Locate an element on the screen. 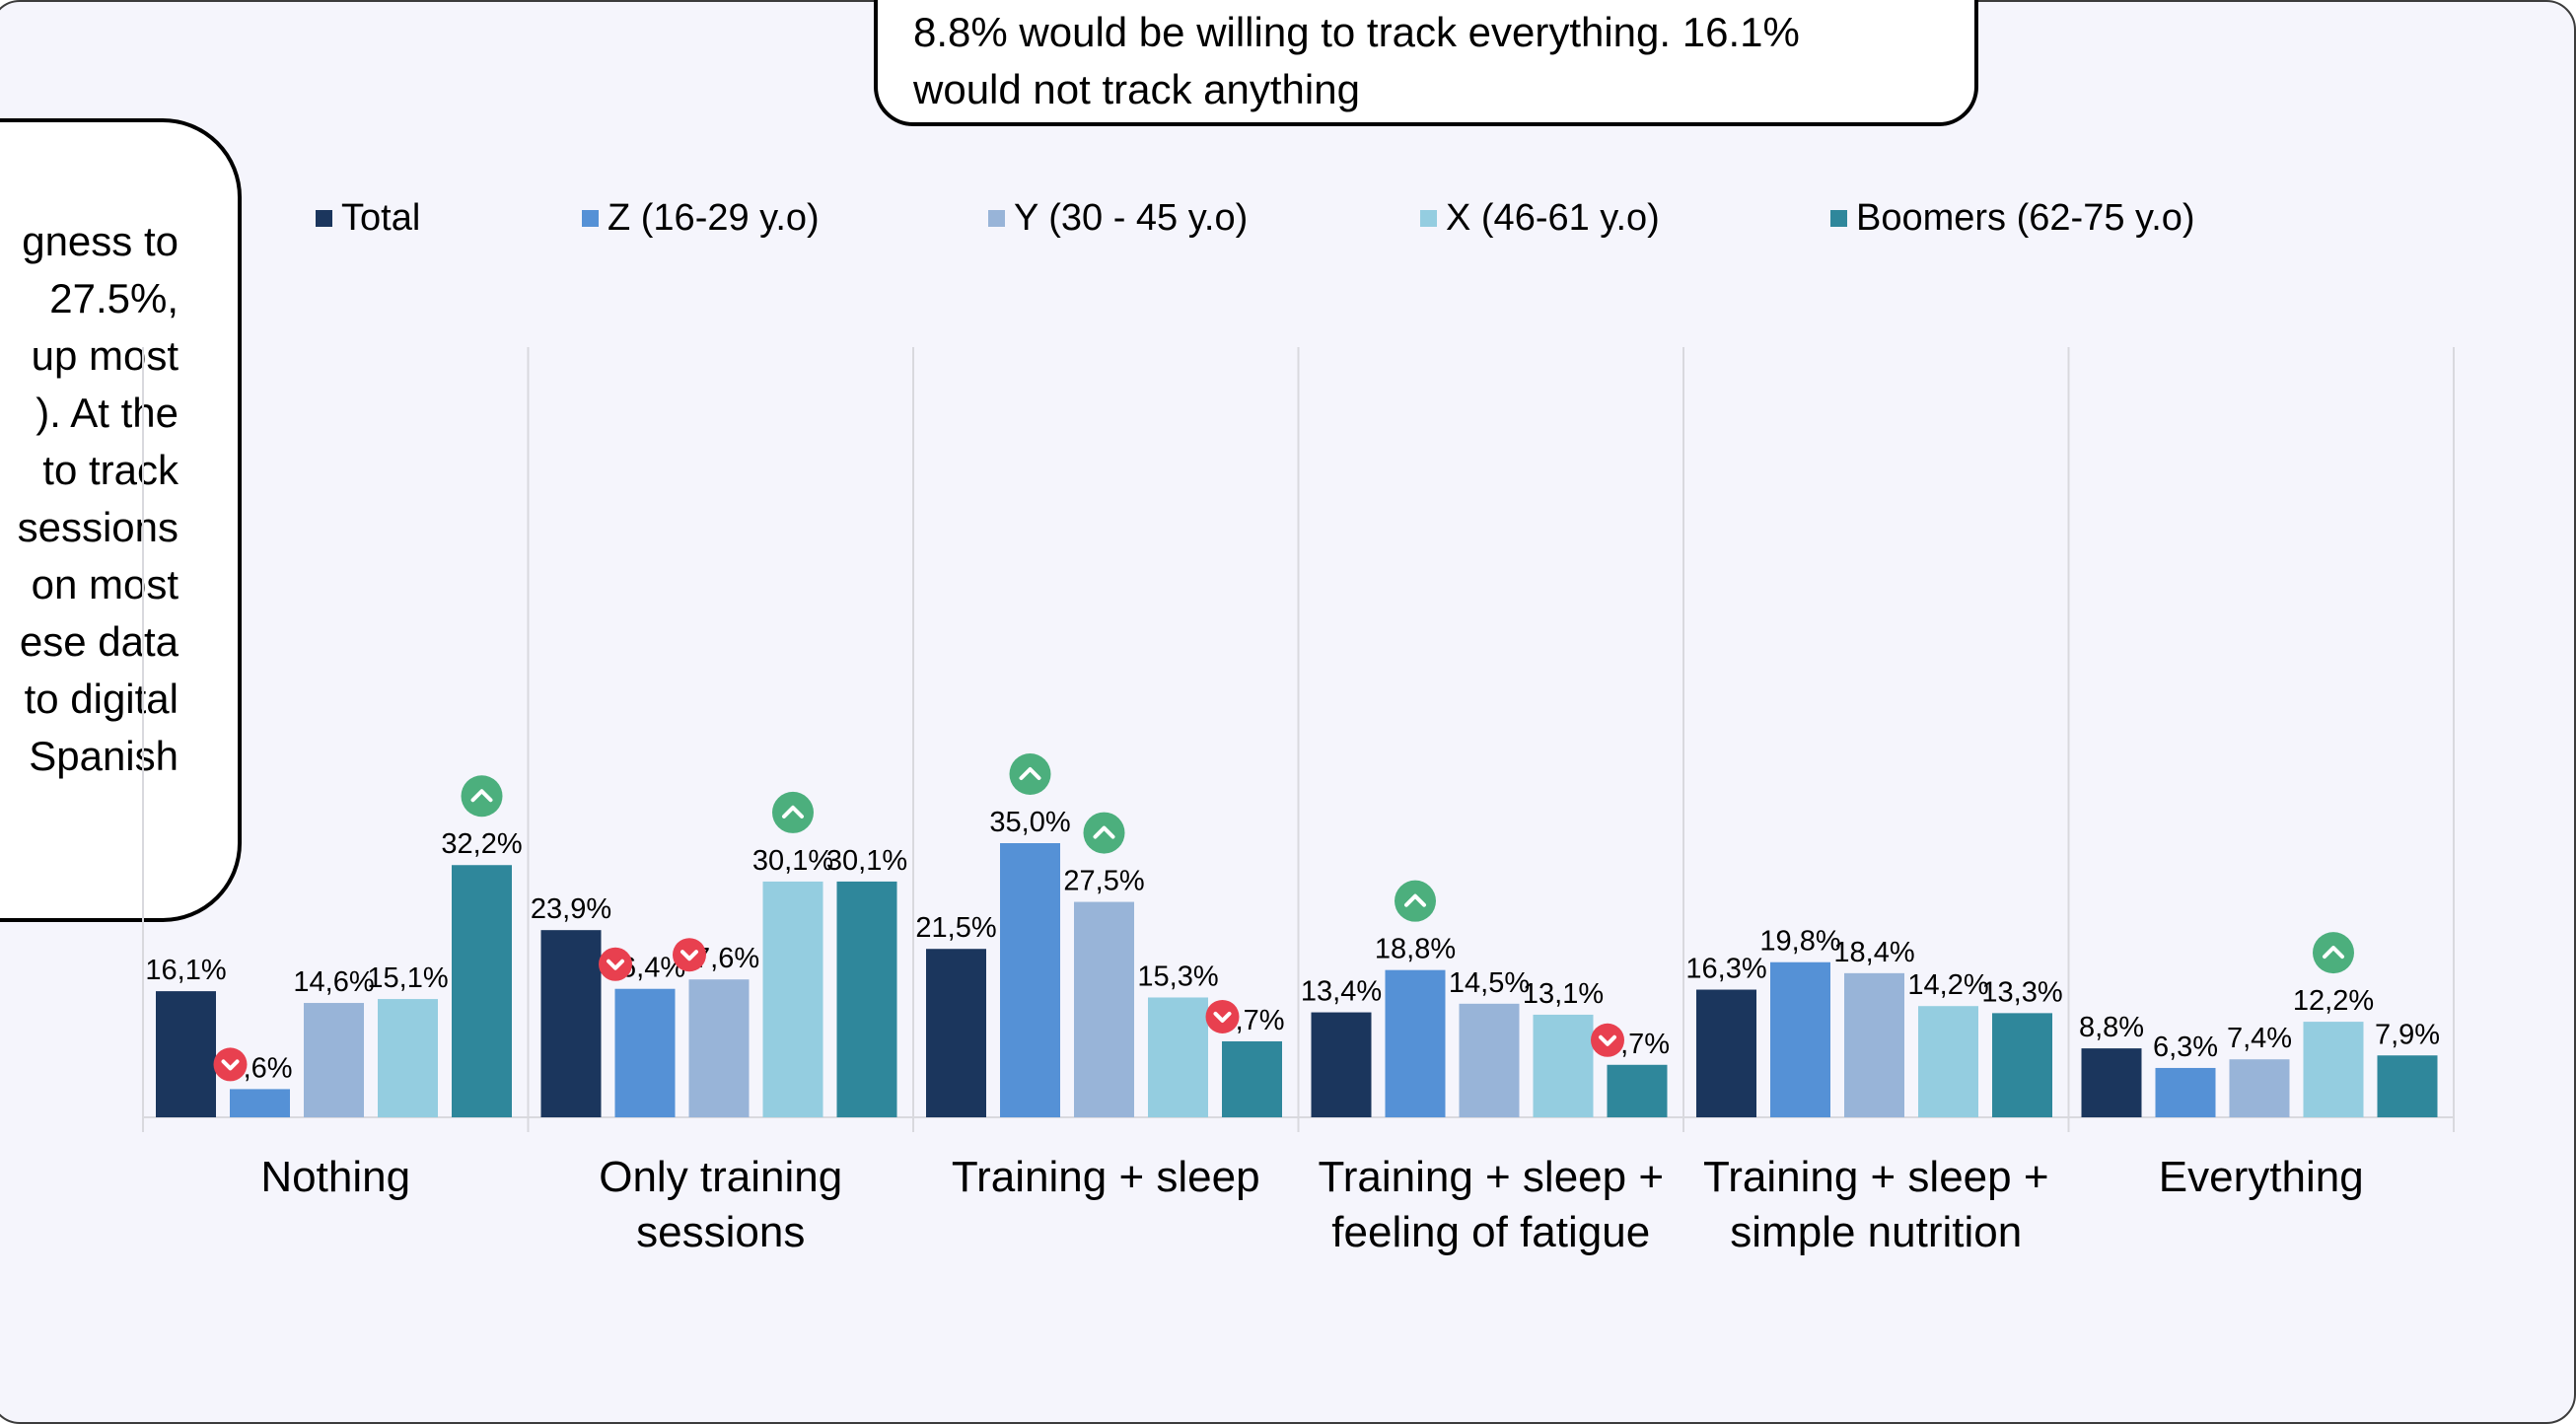 This screenshot has width=2576, height=1424. x-tick-label-0: Nothing is located at coordinates (335, 1177).